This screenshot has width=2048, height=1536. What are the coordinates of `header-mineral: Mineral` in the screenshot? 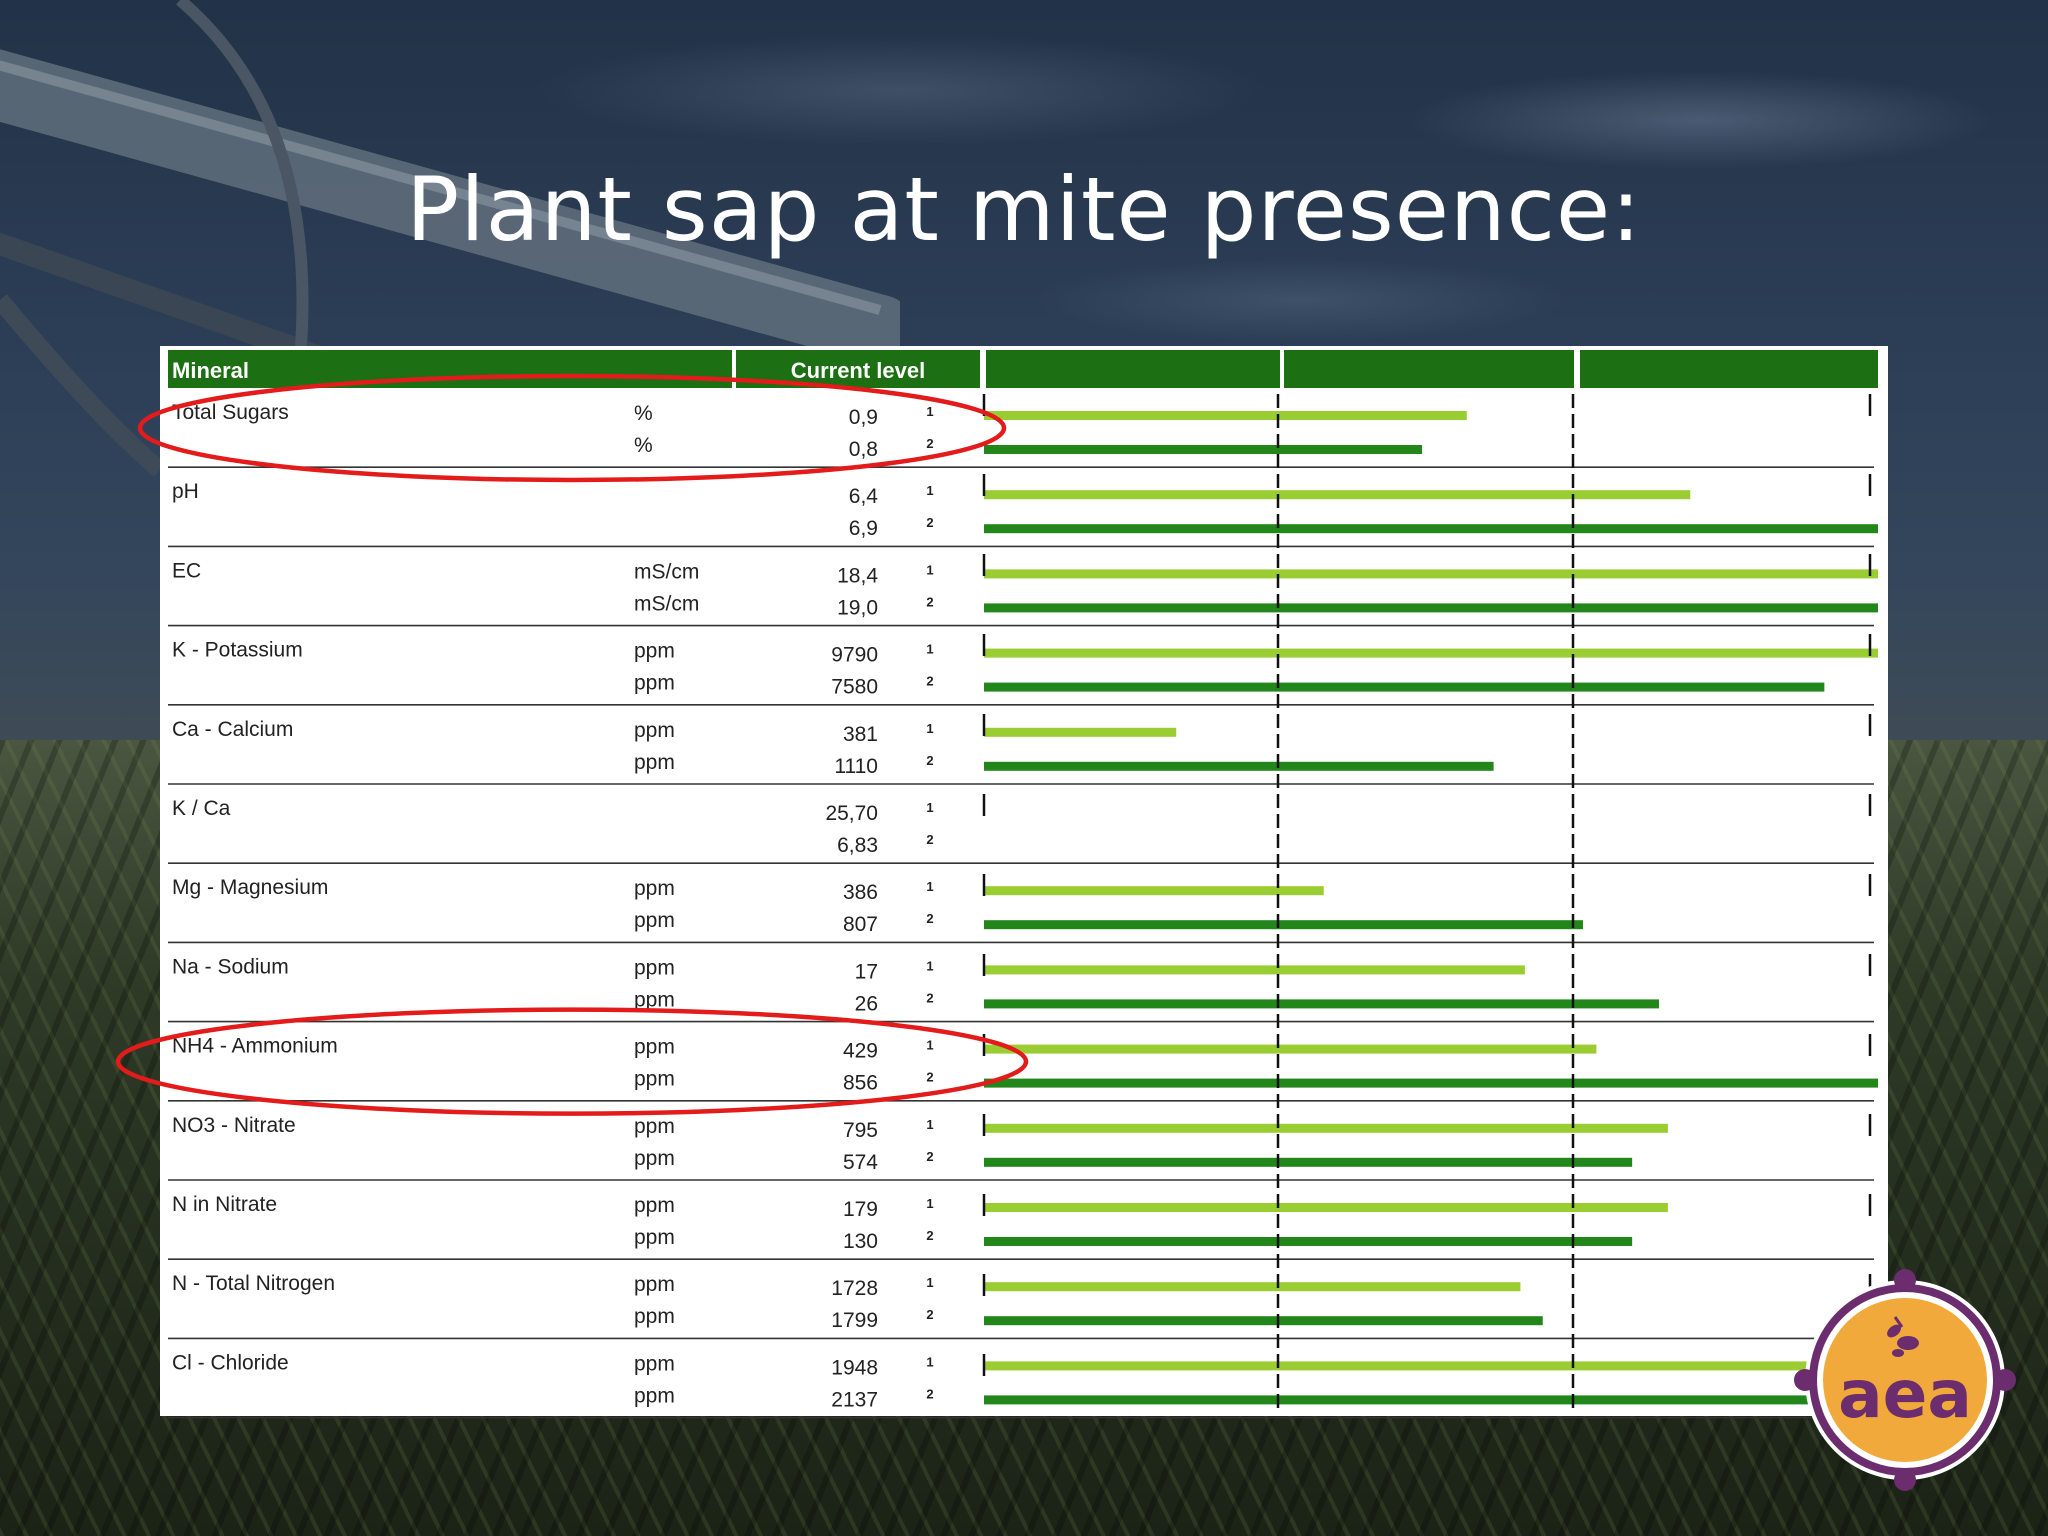 It's located at (210, 370).